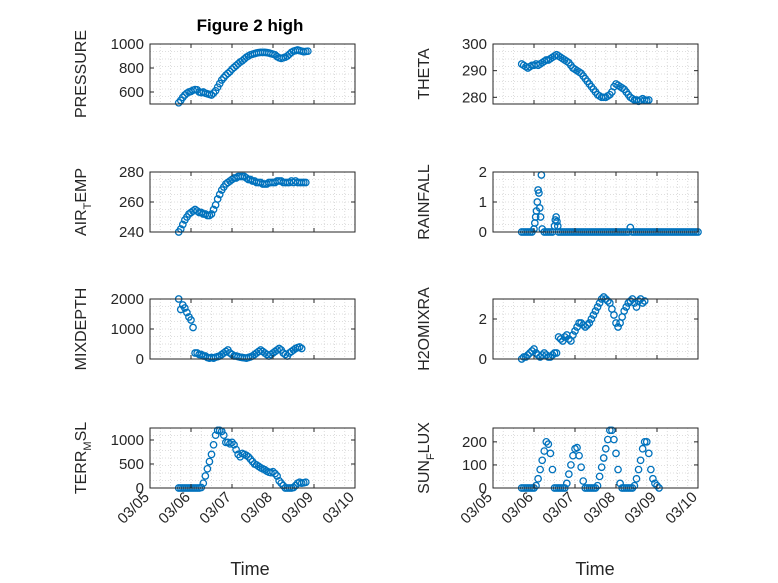 This screenshot has height=583, width=778. What do you see at coordinates (424, 202) in the screenshot?
I see `y-axis-label: RAINFALL` at bounding box center [424, 202].